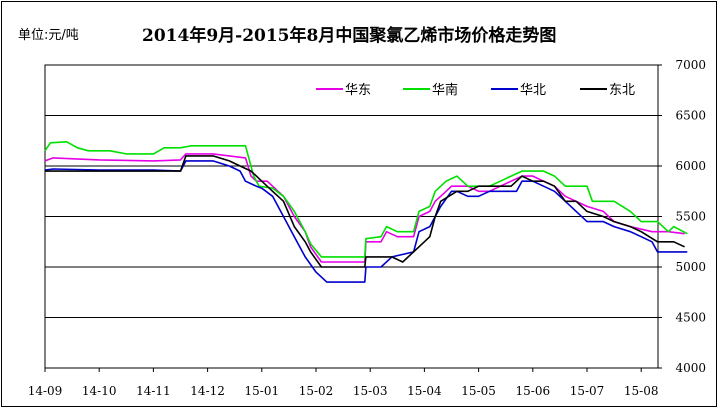 The width and height of the screenshot is (720, 410). I want to click on x-tick-label-14-10: 14-10, so click(99, 391).